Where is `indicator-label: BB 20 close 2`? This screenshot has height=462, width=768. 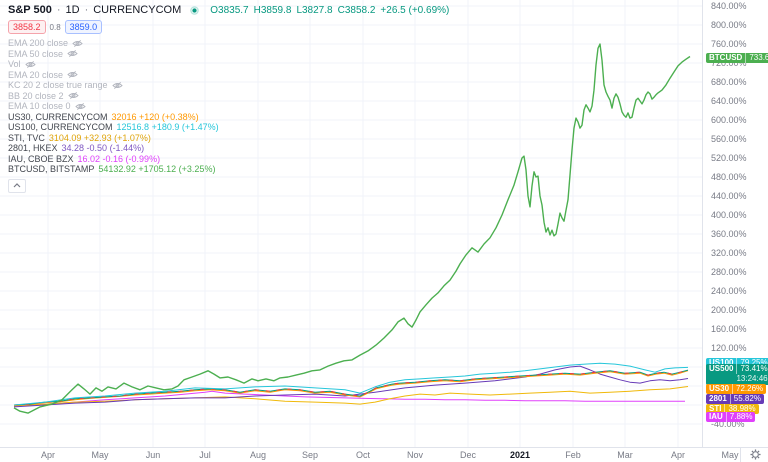 indicator-label: BB 20 close 2 is located at coordinates (36, 95).